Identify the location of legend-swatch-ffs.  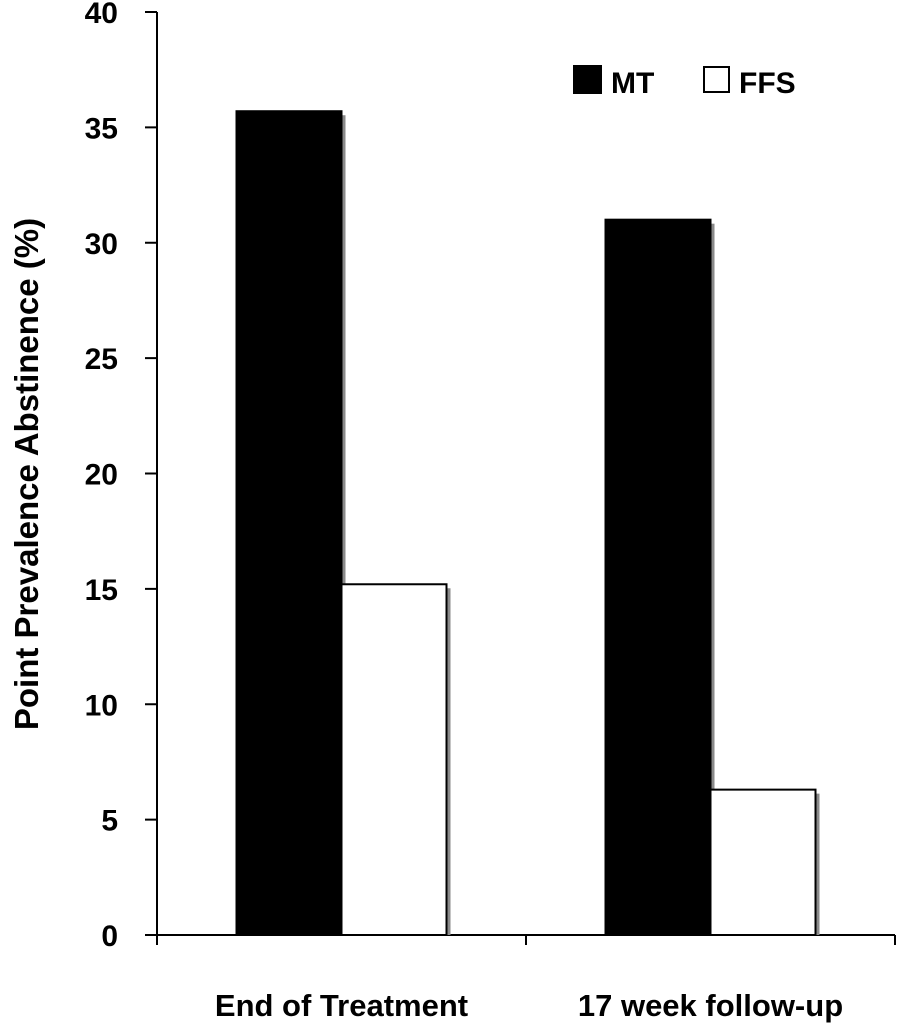
(716, 79).